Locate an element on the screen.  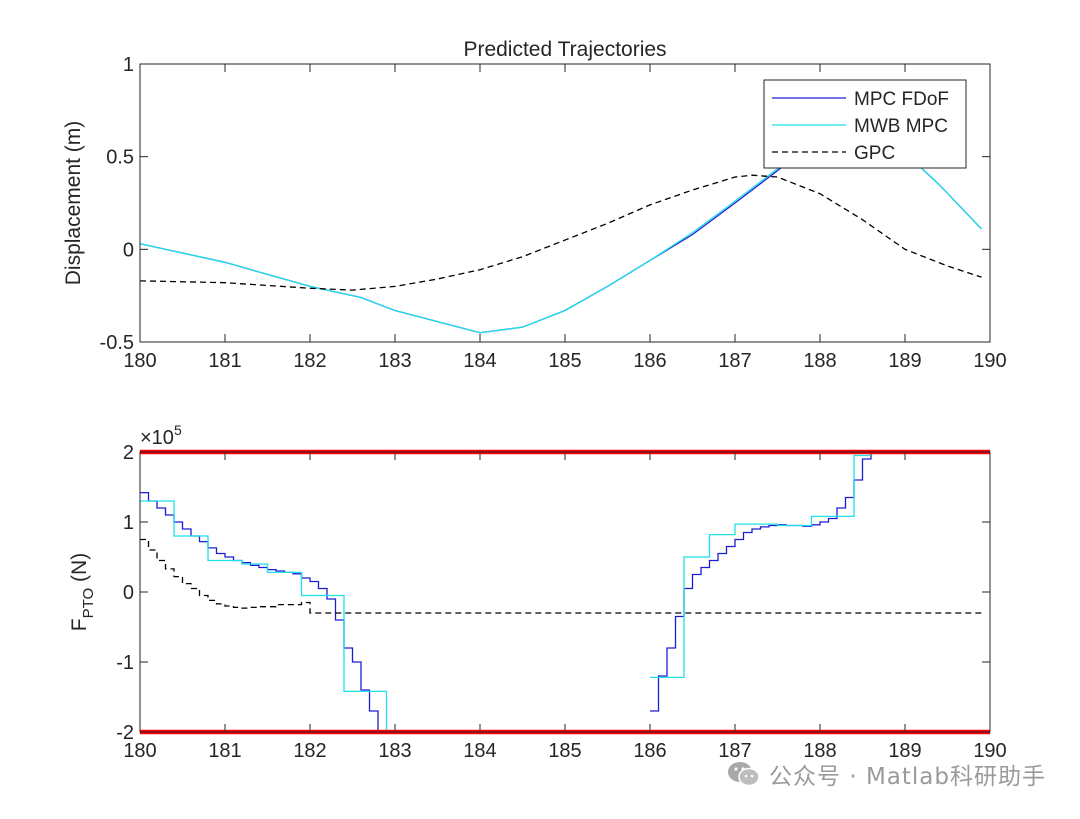
legend-box is located at coordinates (865, 124).